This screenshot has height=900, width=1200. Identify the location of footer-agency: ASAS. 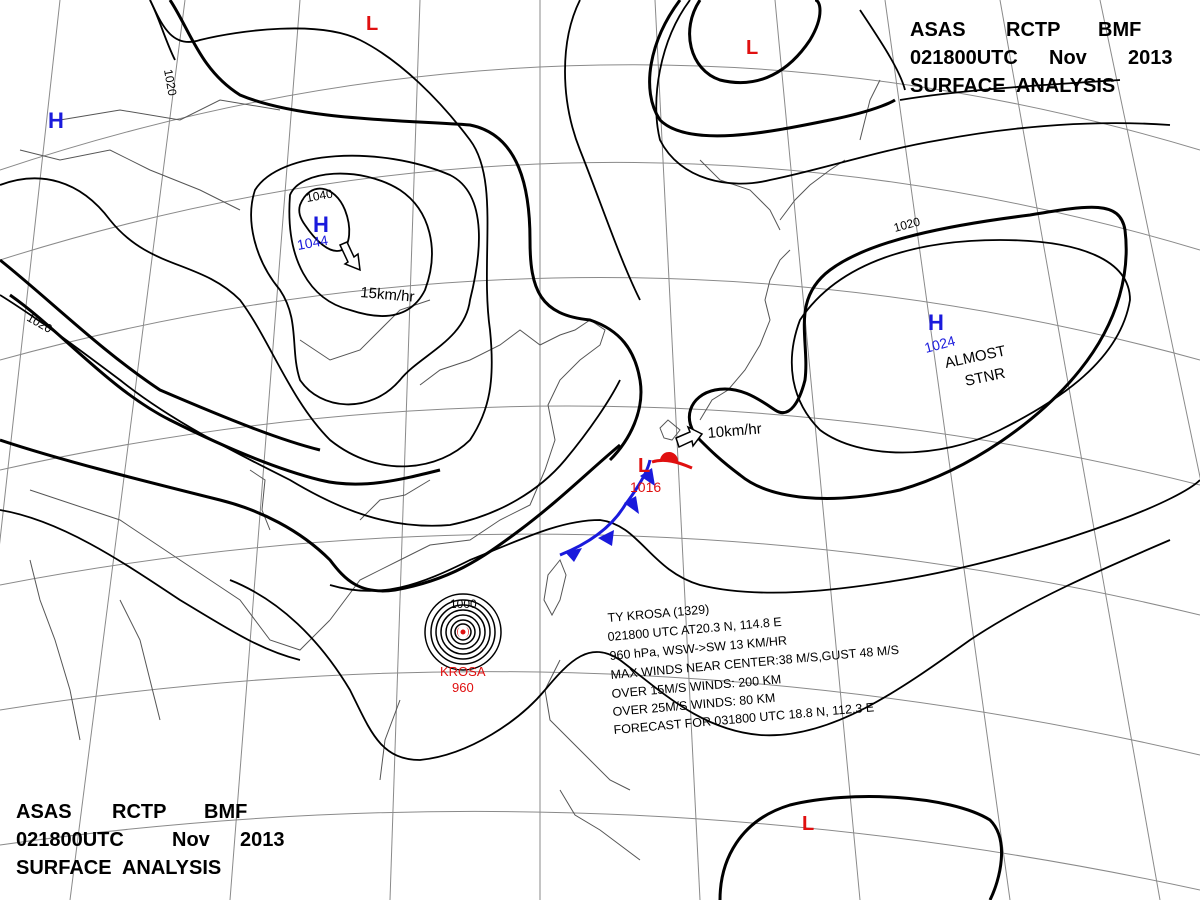
(44, 812).